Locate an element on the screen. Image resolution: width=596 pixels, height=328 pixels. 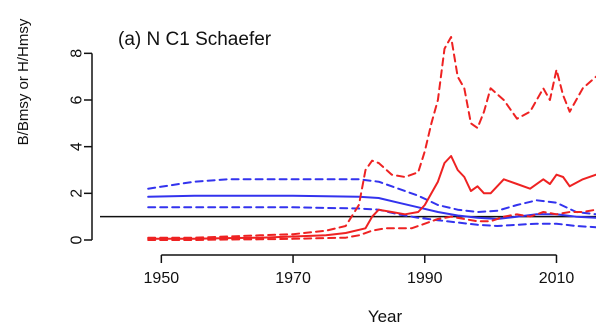
y-tick-label: 2 is located at coordinates (77, 193).